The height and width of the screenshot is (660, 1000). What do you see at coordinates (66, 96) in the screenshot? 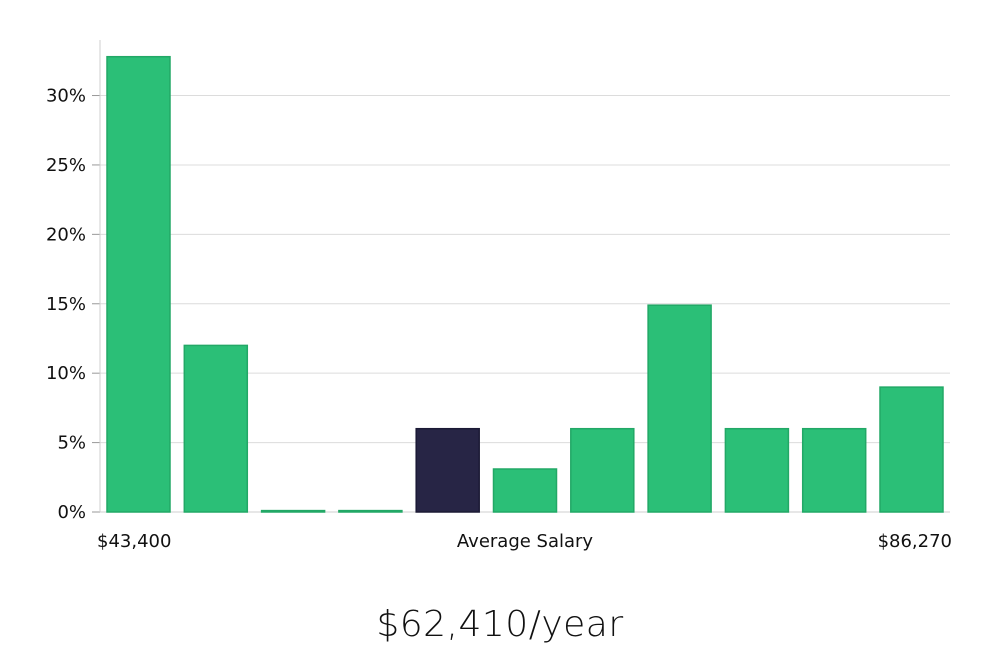
I see `y-tick-label-30: 30%` at bounding box center [66, 96].